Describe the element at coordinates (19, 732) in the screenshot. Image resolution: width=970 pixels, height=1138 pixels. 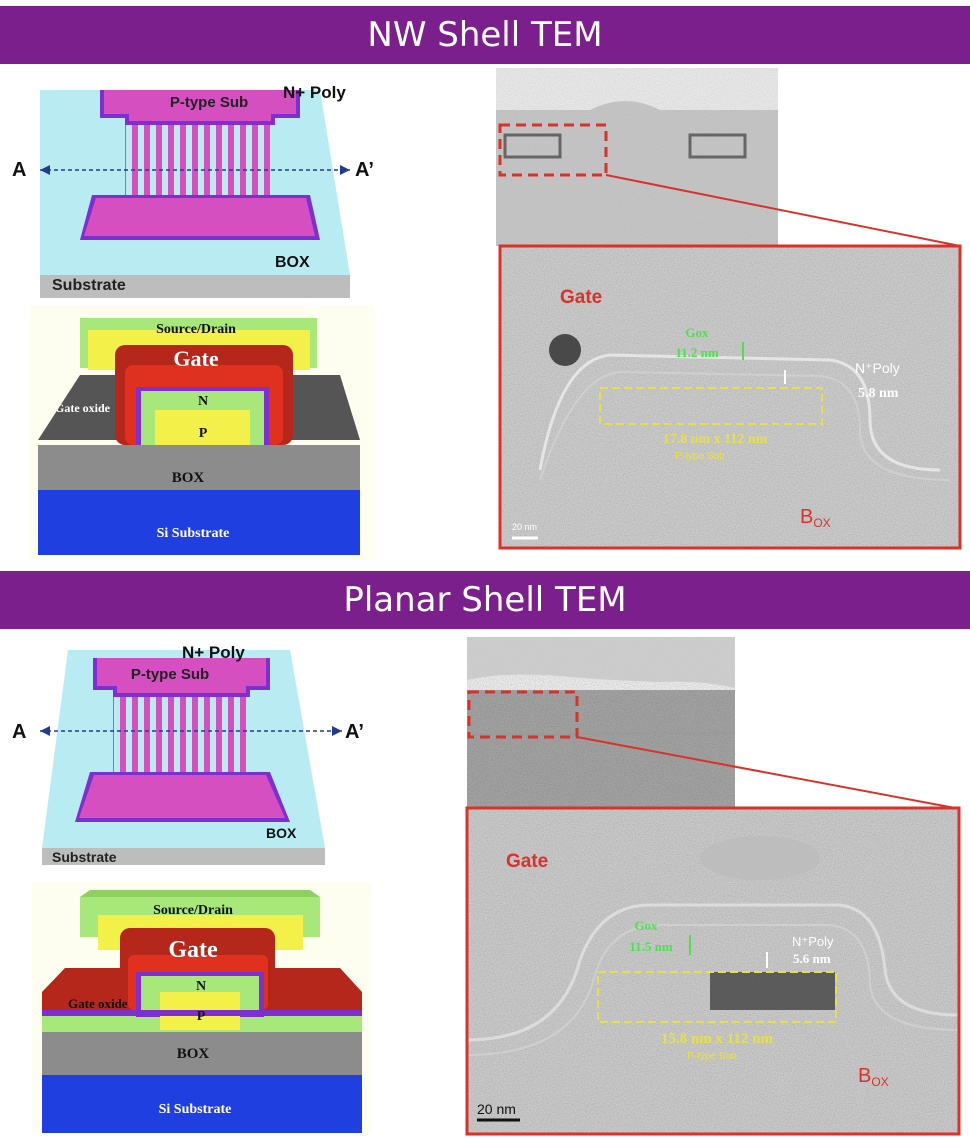
I see `planar-cut-left: A` at that location.